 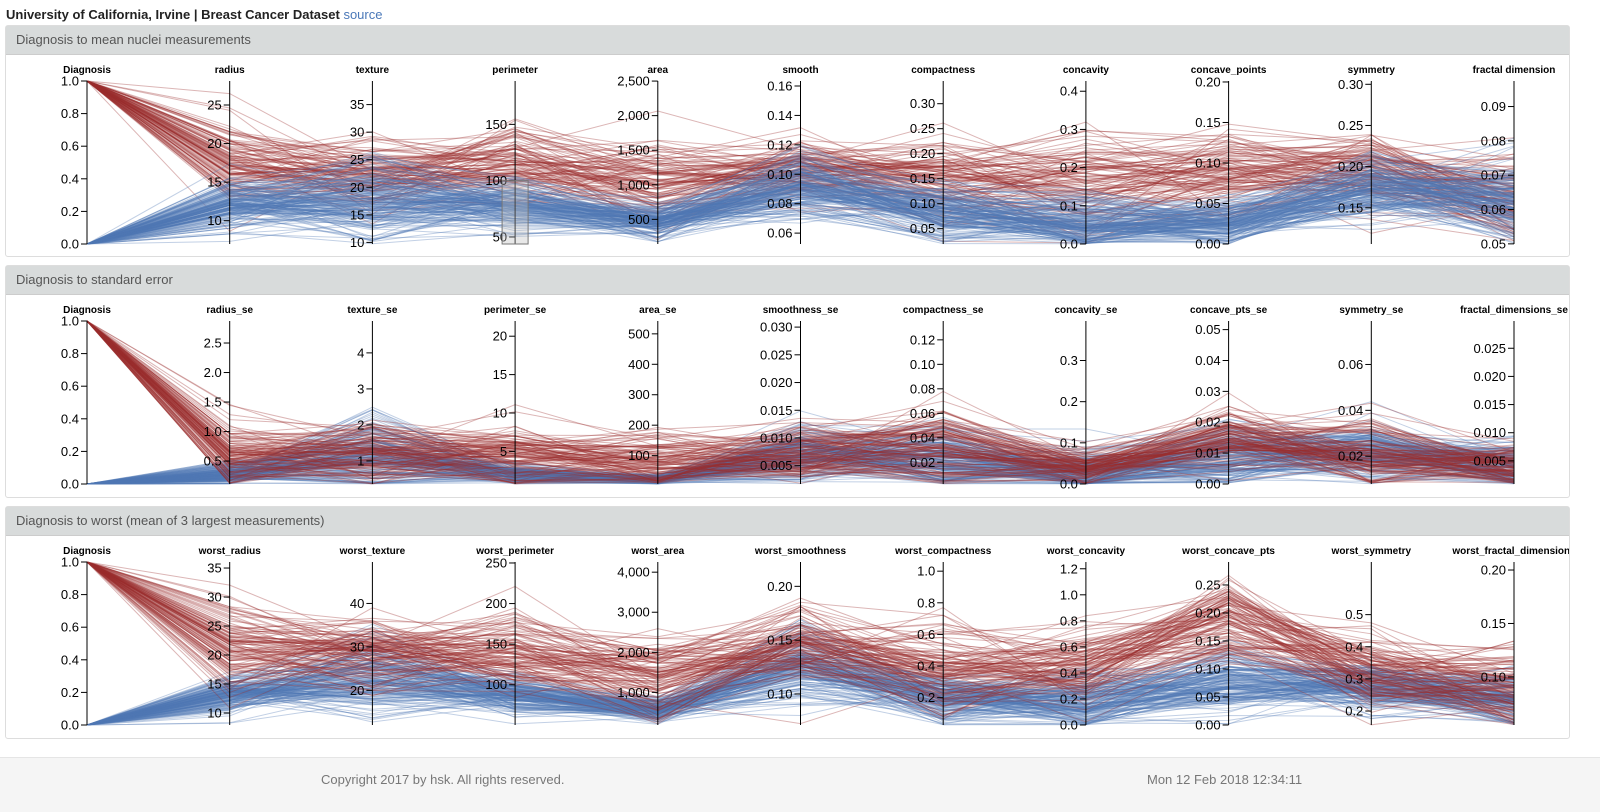 I want to click on brush-selection, so click(x=515, y=212).